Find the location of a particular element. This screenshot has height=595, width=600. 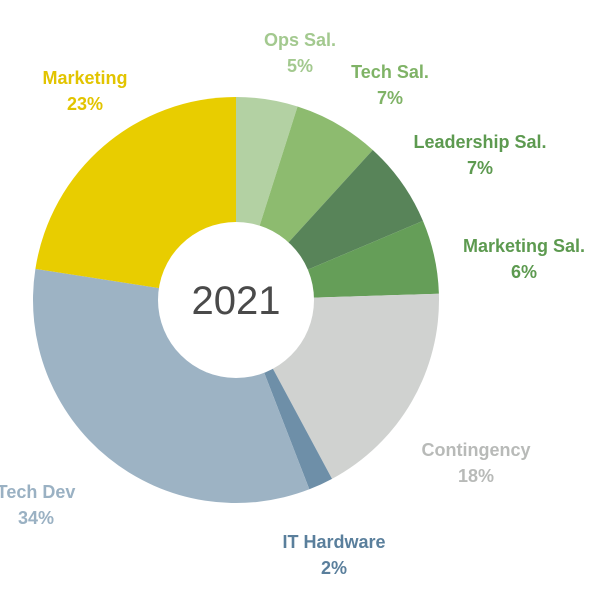

slice-percent-contingency: 18% is located at coordinates (476, 476).